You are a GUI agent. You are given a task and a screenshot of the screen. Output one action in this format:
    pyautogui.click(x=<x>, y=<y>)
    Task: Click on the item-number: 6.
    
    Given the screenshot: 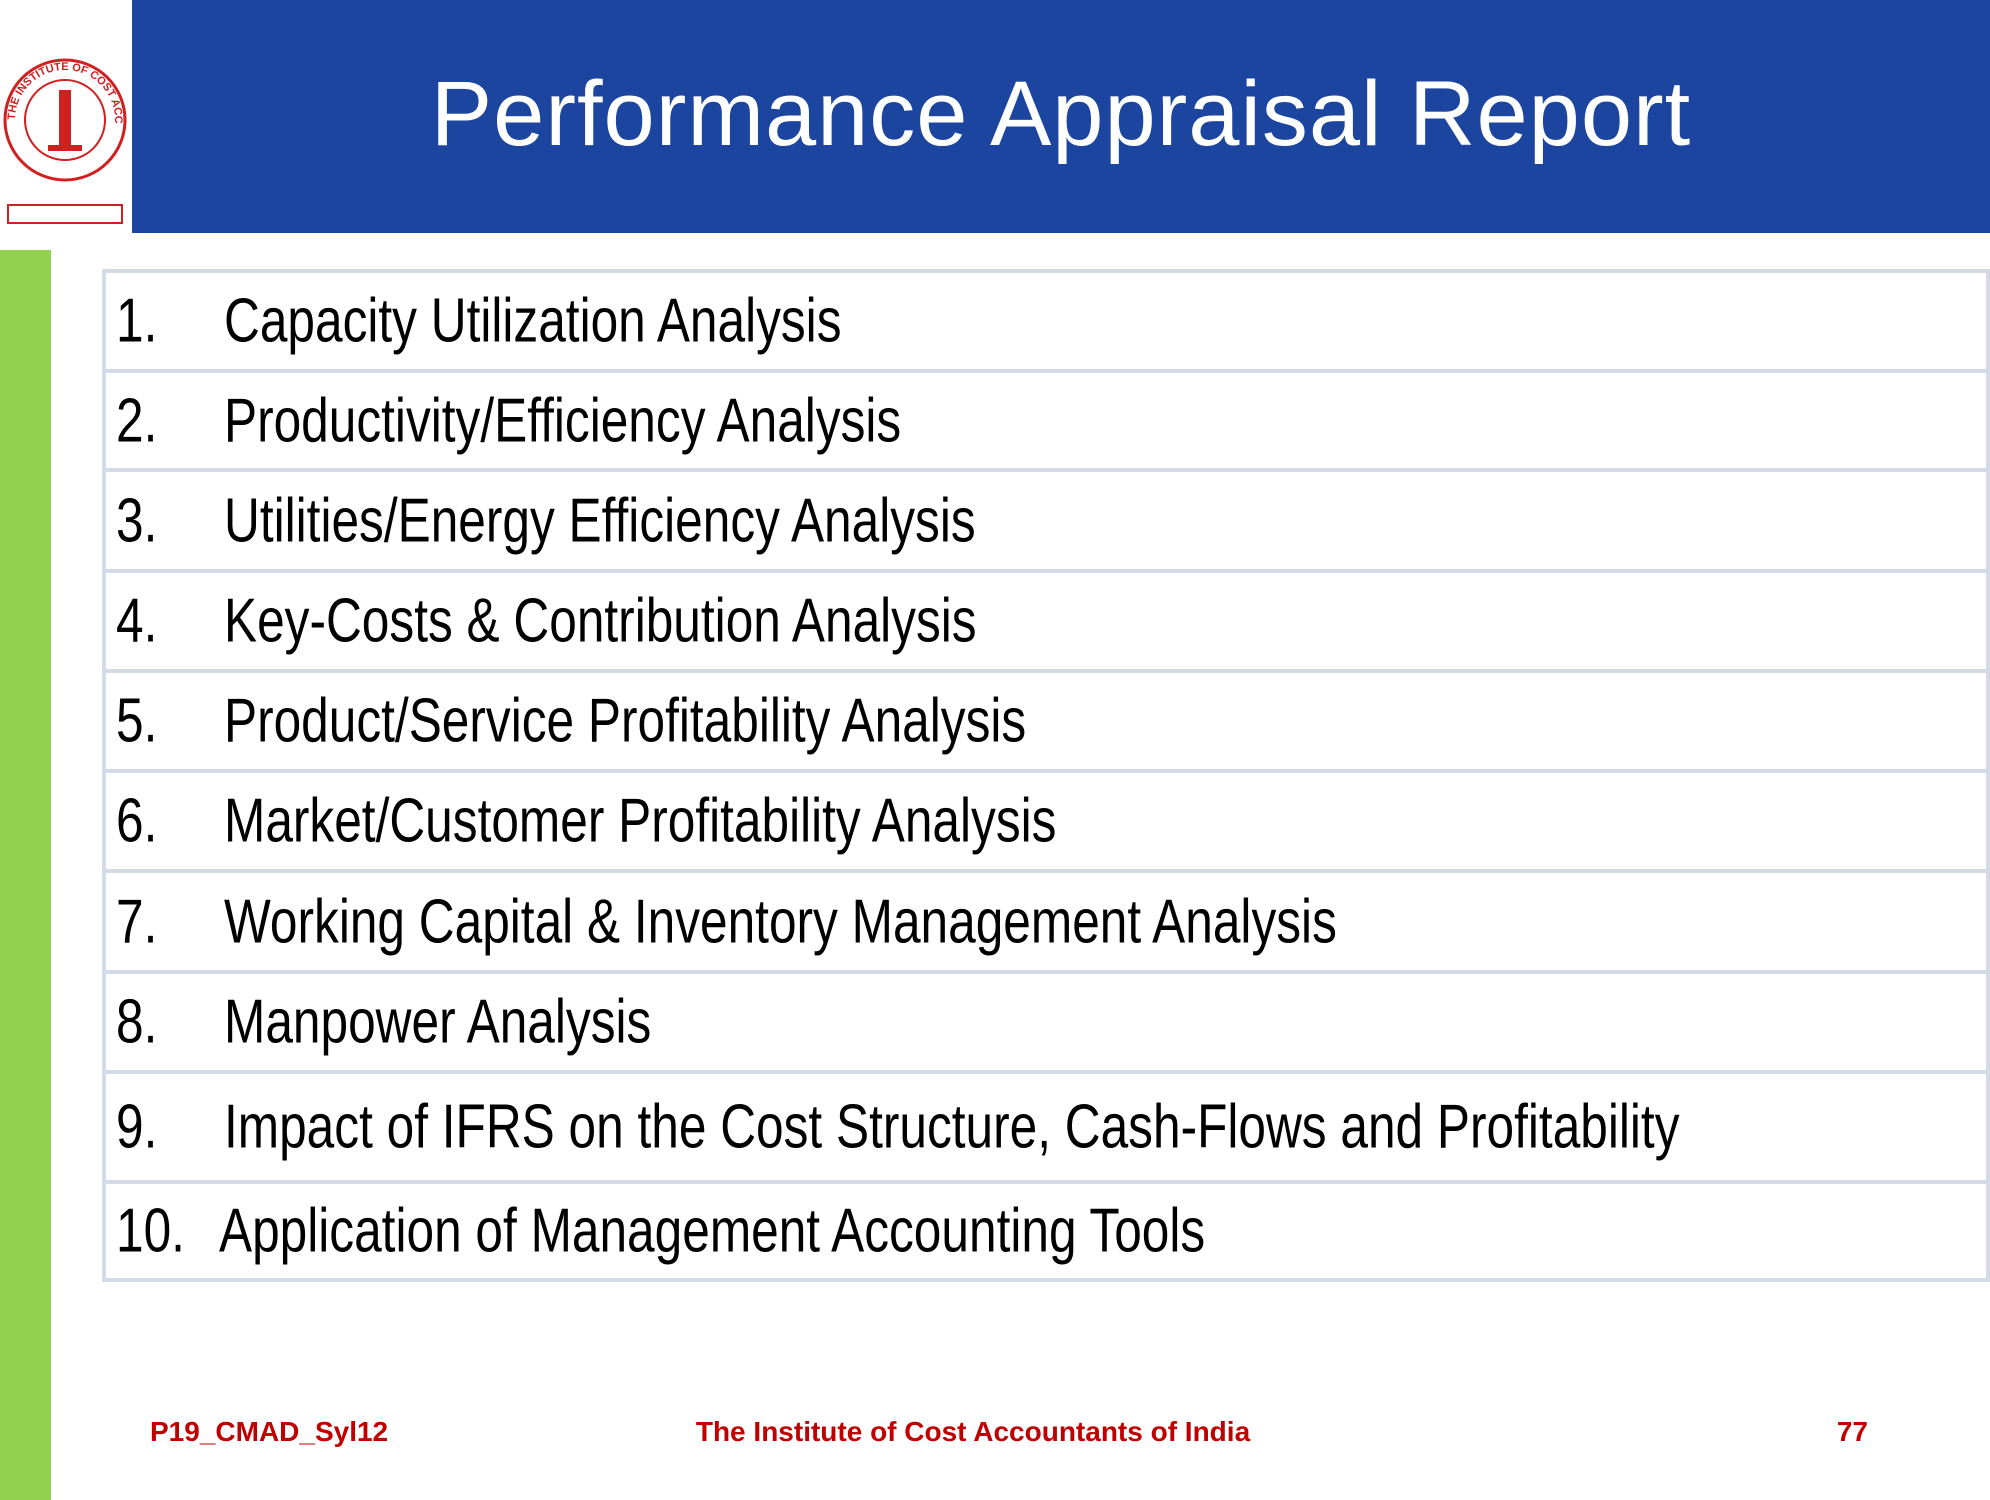 What is the action you would take?
    pyautogui.click(x=137, y=821)
    